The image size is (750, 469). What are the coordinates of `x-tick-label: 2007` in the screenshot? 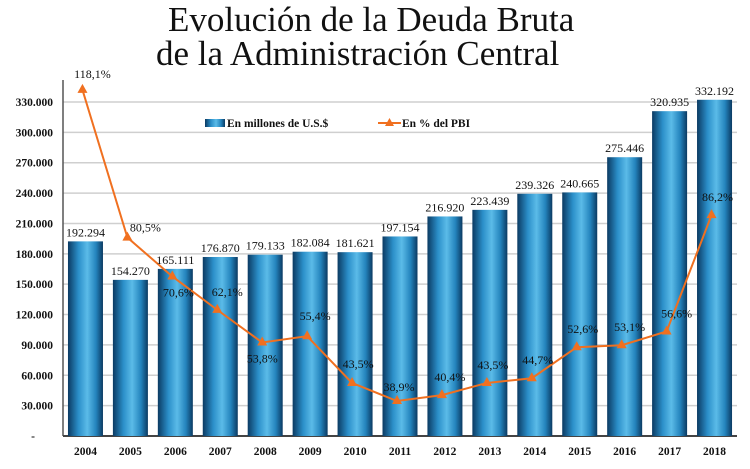 It's located at (220, 452).